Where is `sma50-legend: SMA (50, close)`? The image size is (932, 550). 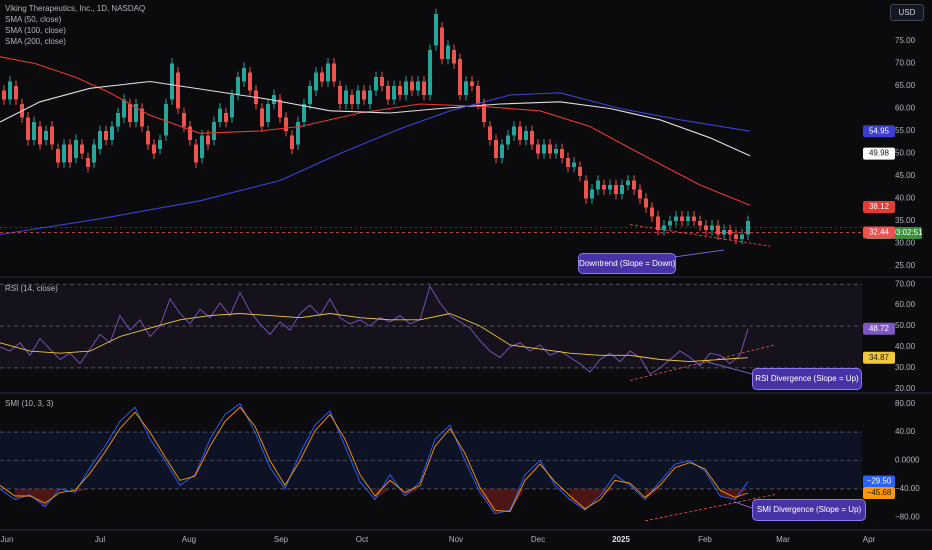 sma50-legend: SMA (50, close) is located at coordinates (33, 19).